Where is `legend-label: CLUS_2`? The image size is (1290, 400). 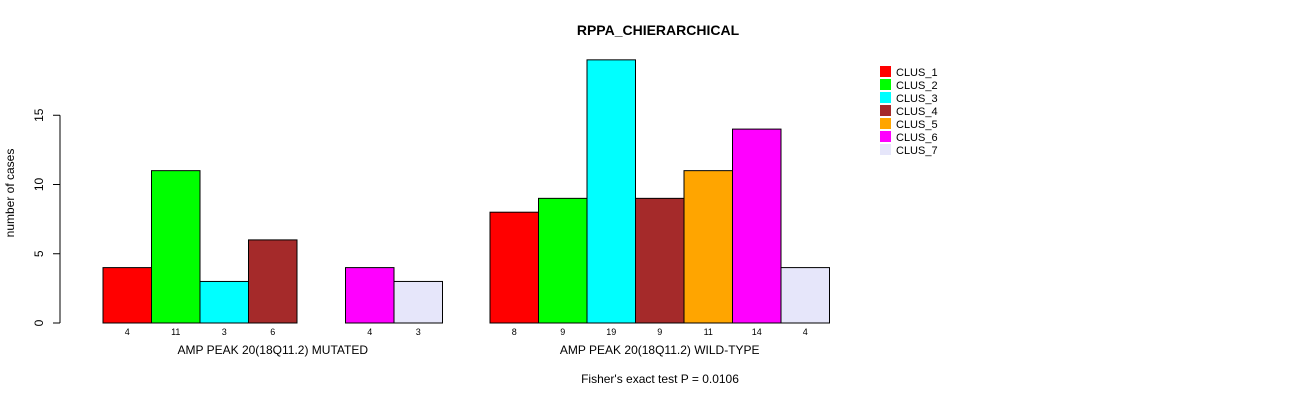 legend-label: CLUS_2 is located at coordinates (917, 86).